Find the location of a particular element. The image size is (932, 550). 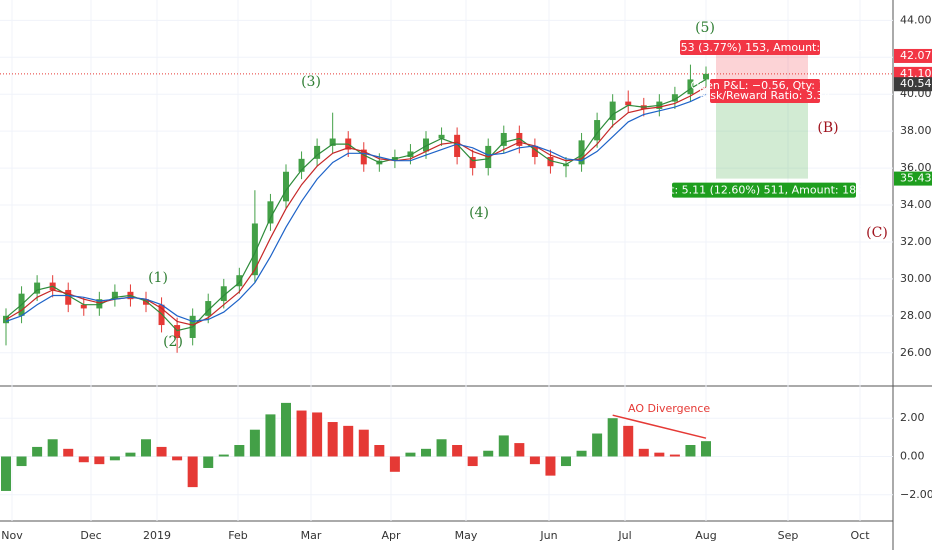

pnl-label-box is located at coordinates (765, 91).